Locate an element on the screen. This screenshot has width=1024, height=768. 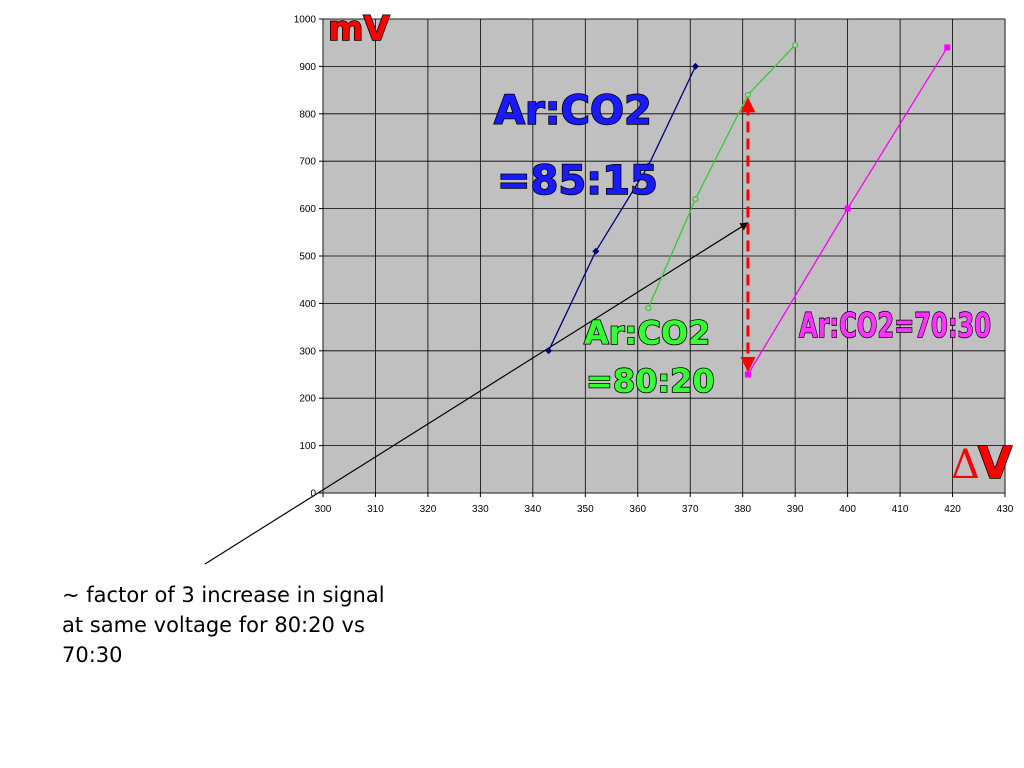
y-tick-label: 100 is located at coordinates (307, 446).